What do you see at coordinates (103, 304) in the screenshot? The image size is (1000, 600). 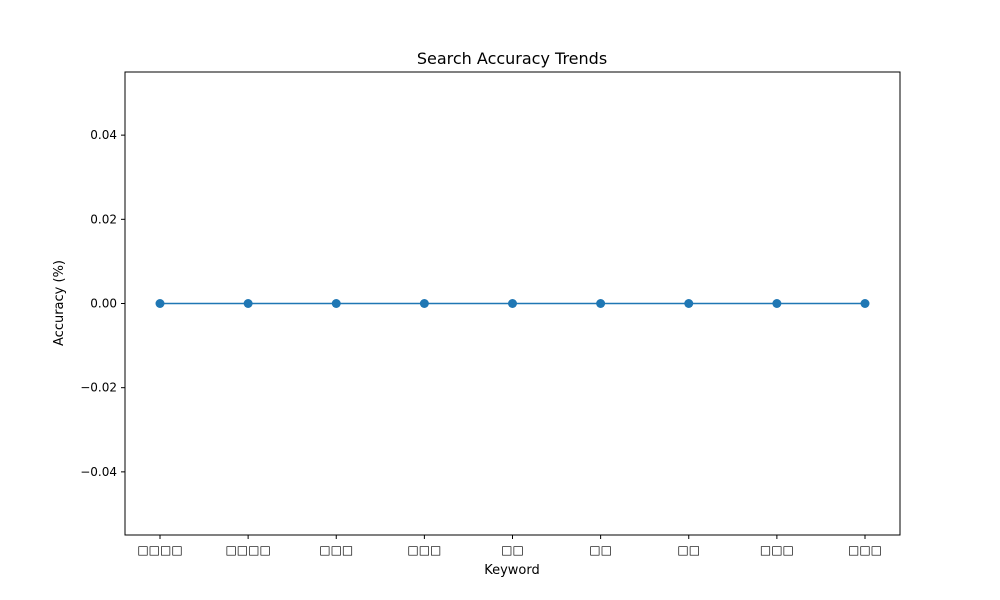 I see `y-tick-label: 0.00` at bounding box center [103, 304].